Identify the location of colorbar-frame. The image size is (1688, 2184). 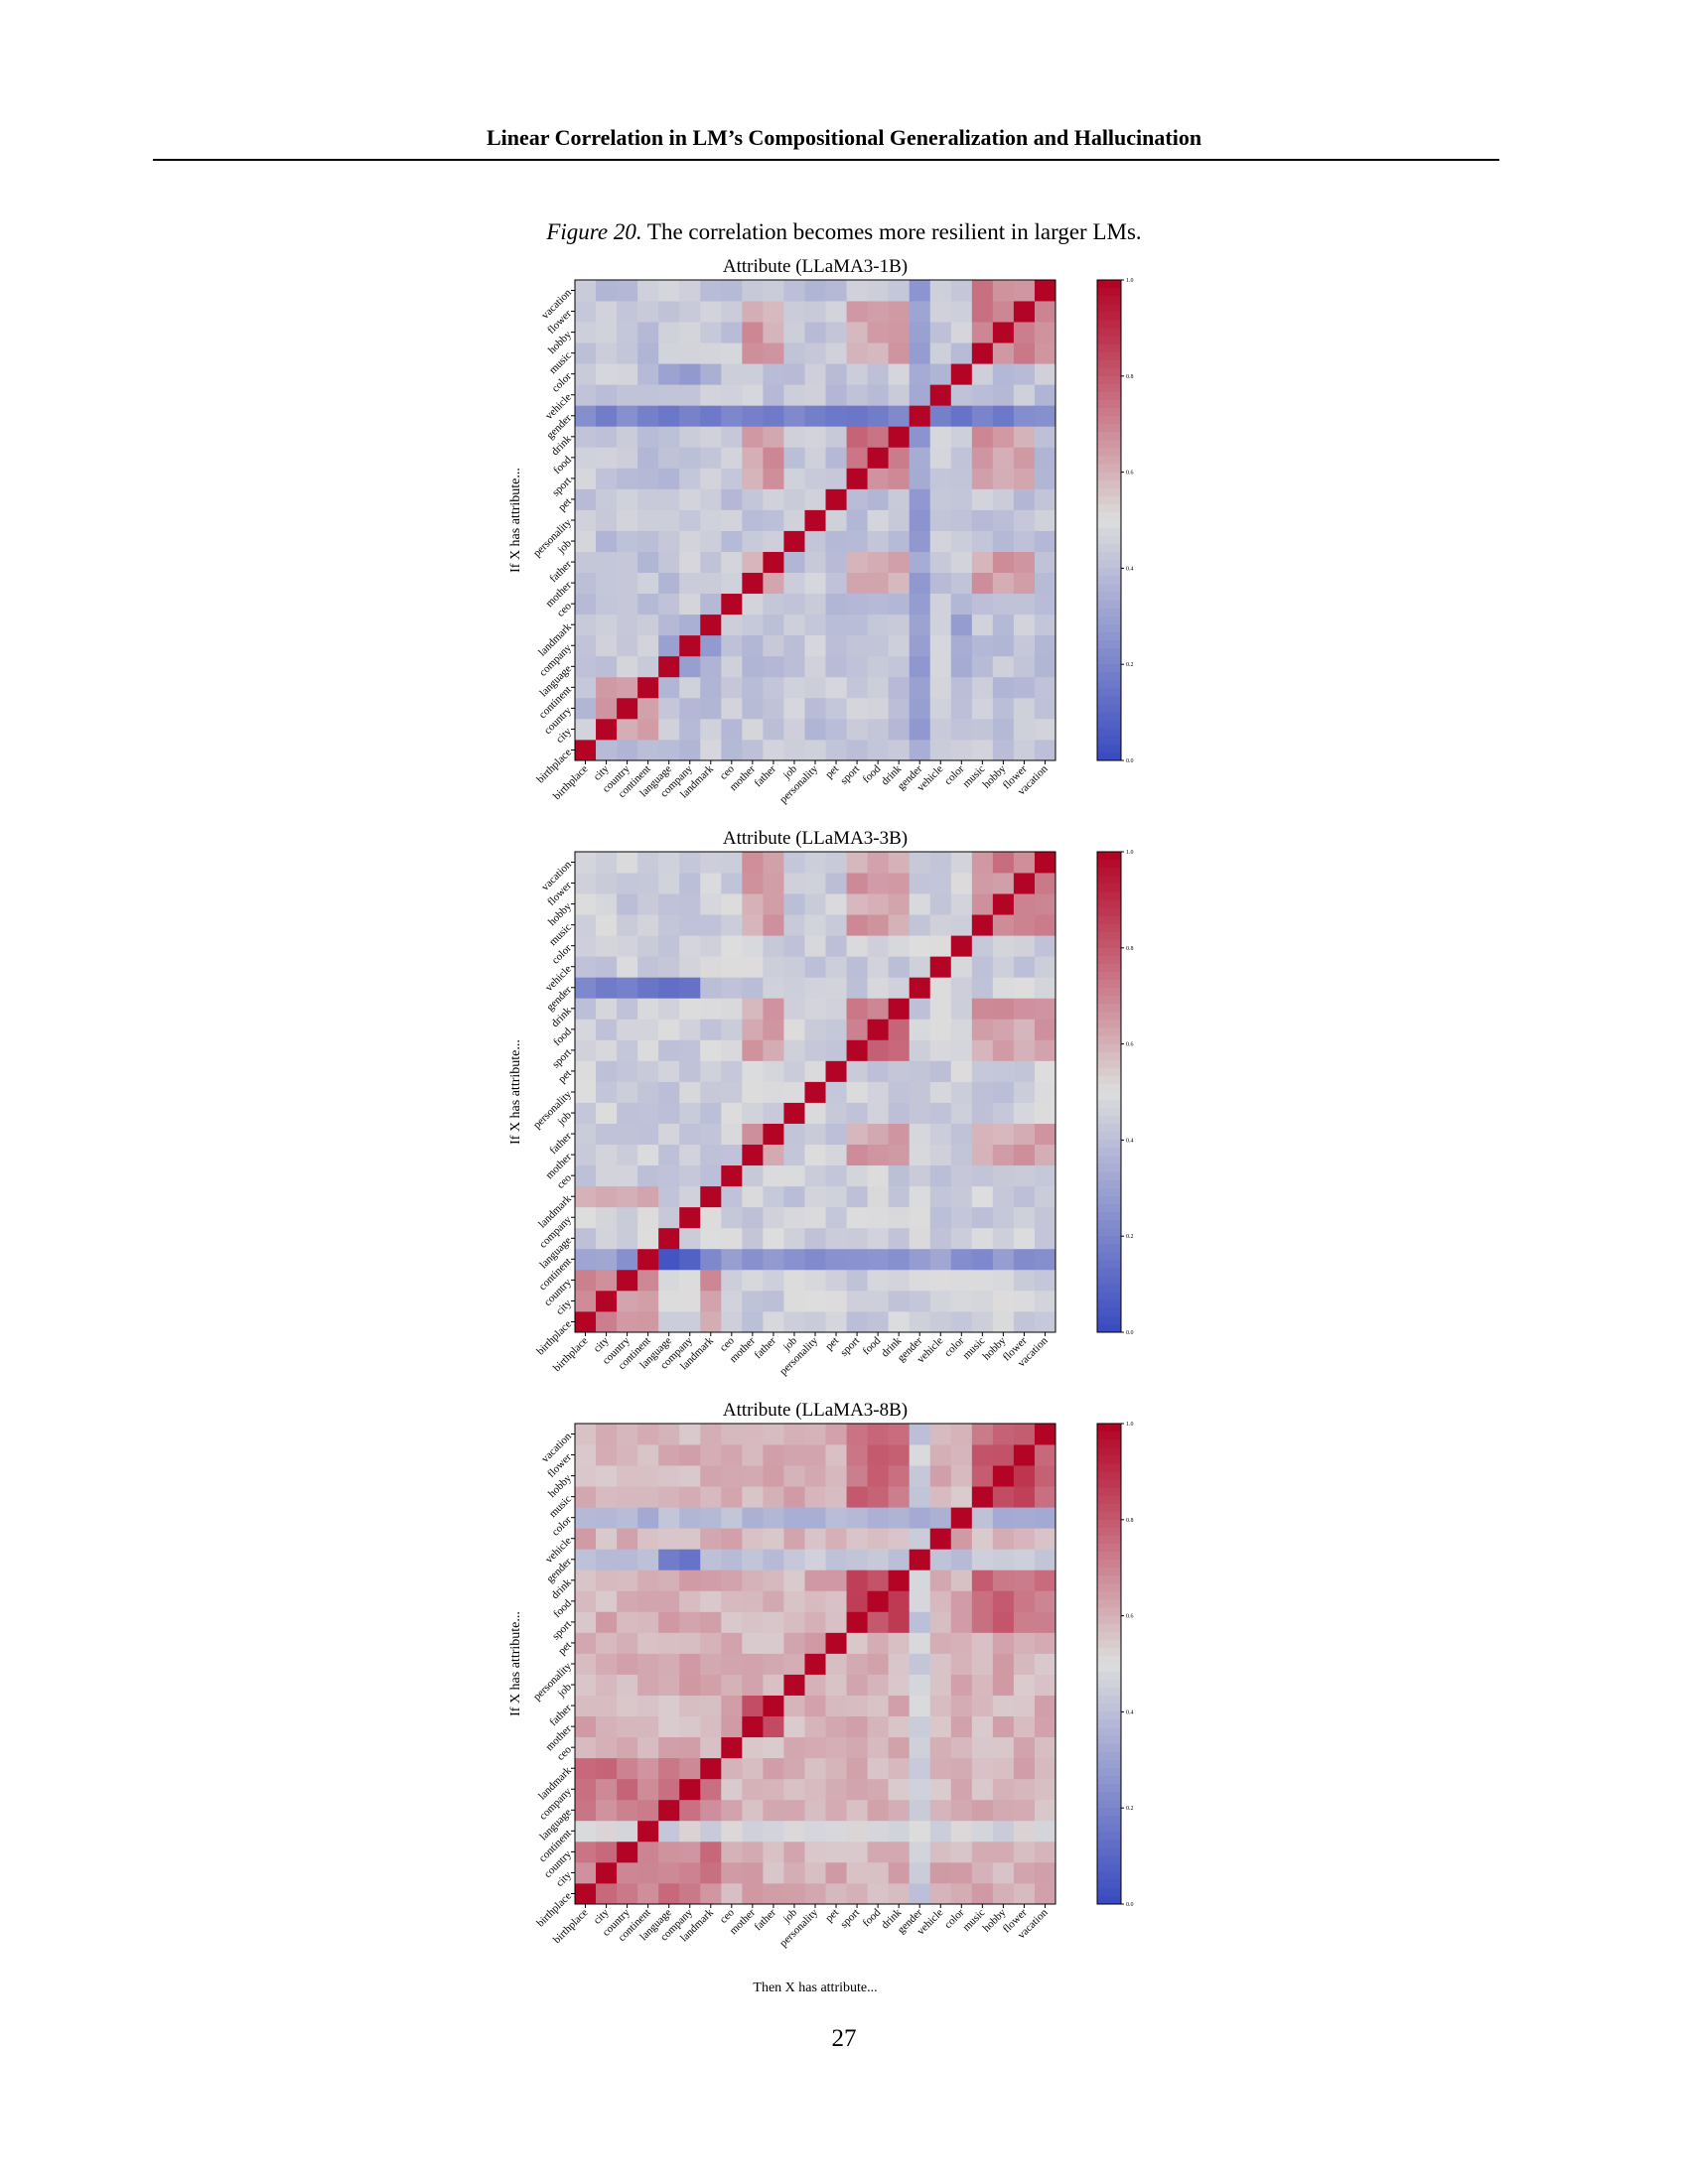
(1109, 520).